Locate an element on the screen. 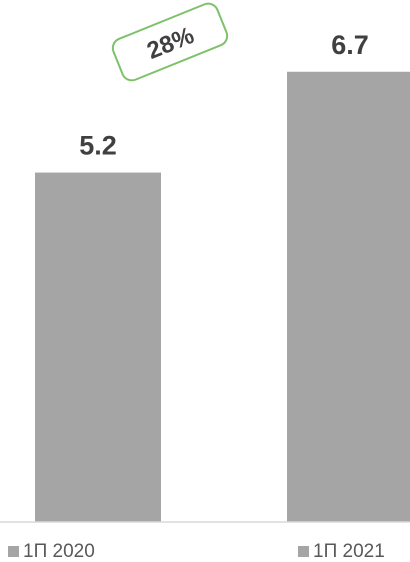  legend: 1П 2020 1П 2021 is located at coordinates (196, 551).